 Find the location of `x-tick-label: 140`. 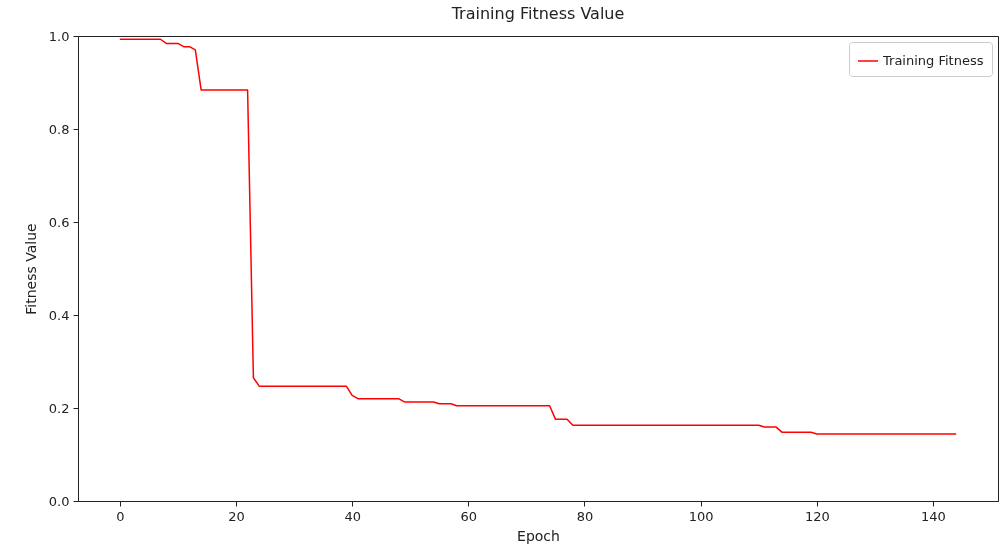

x-tick-label: 140 is located at coordinates (933, 516).